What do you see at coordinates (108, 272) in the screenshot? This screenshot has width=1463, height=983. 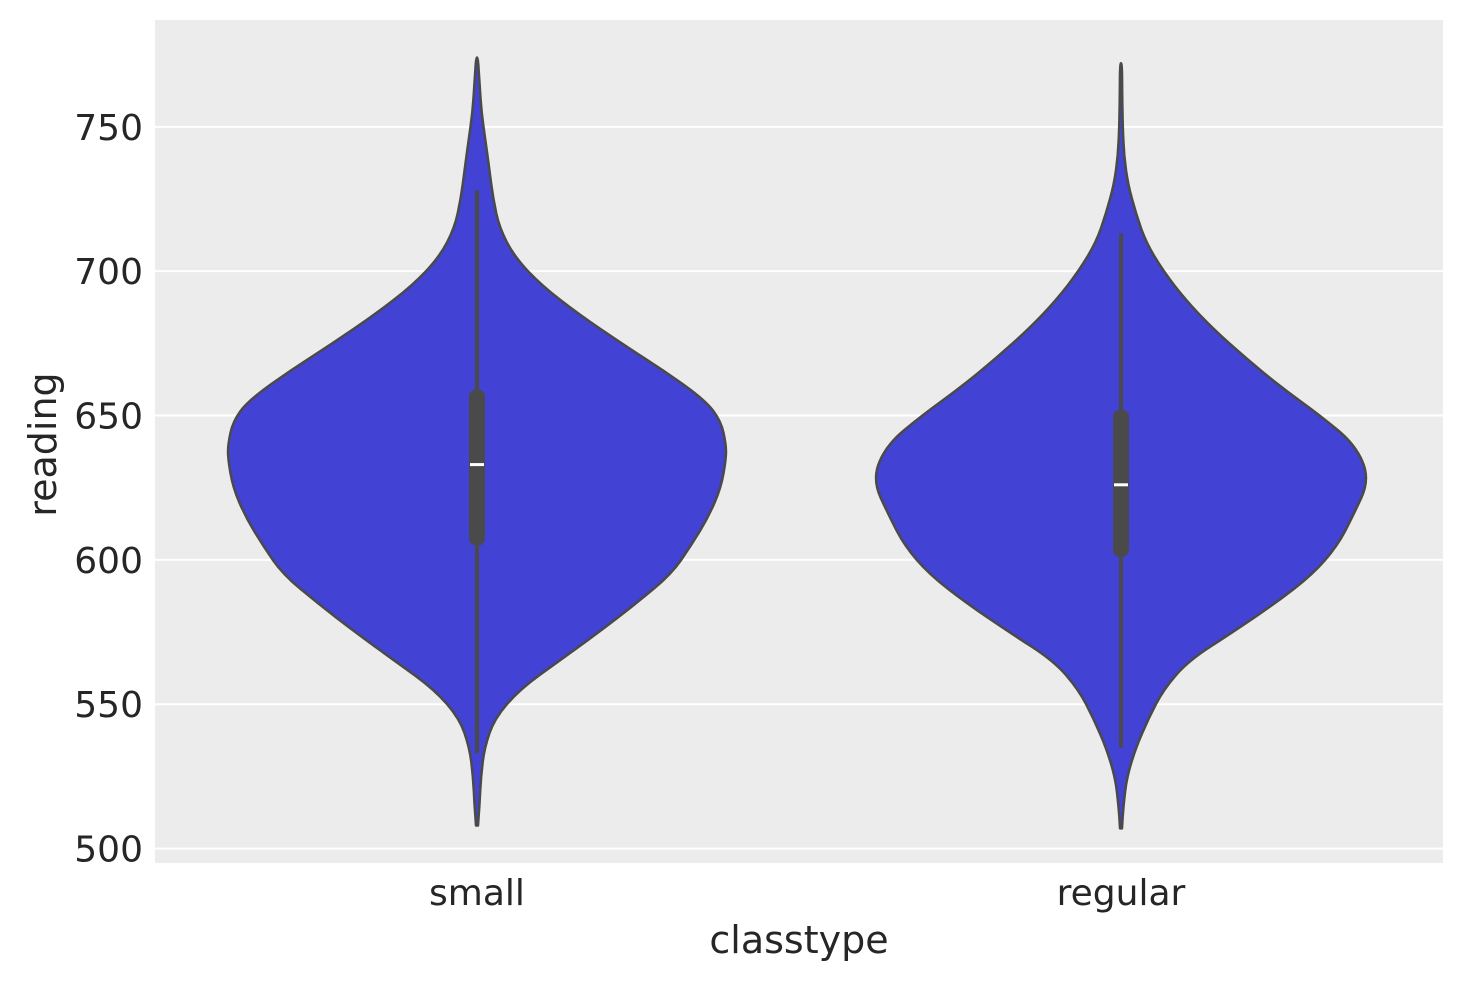 I see `y-tick-label: 700` at bounding box center [108, 272].